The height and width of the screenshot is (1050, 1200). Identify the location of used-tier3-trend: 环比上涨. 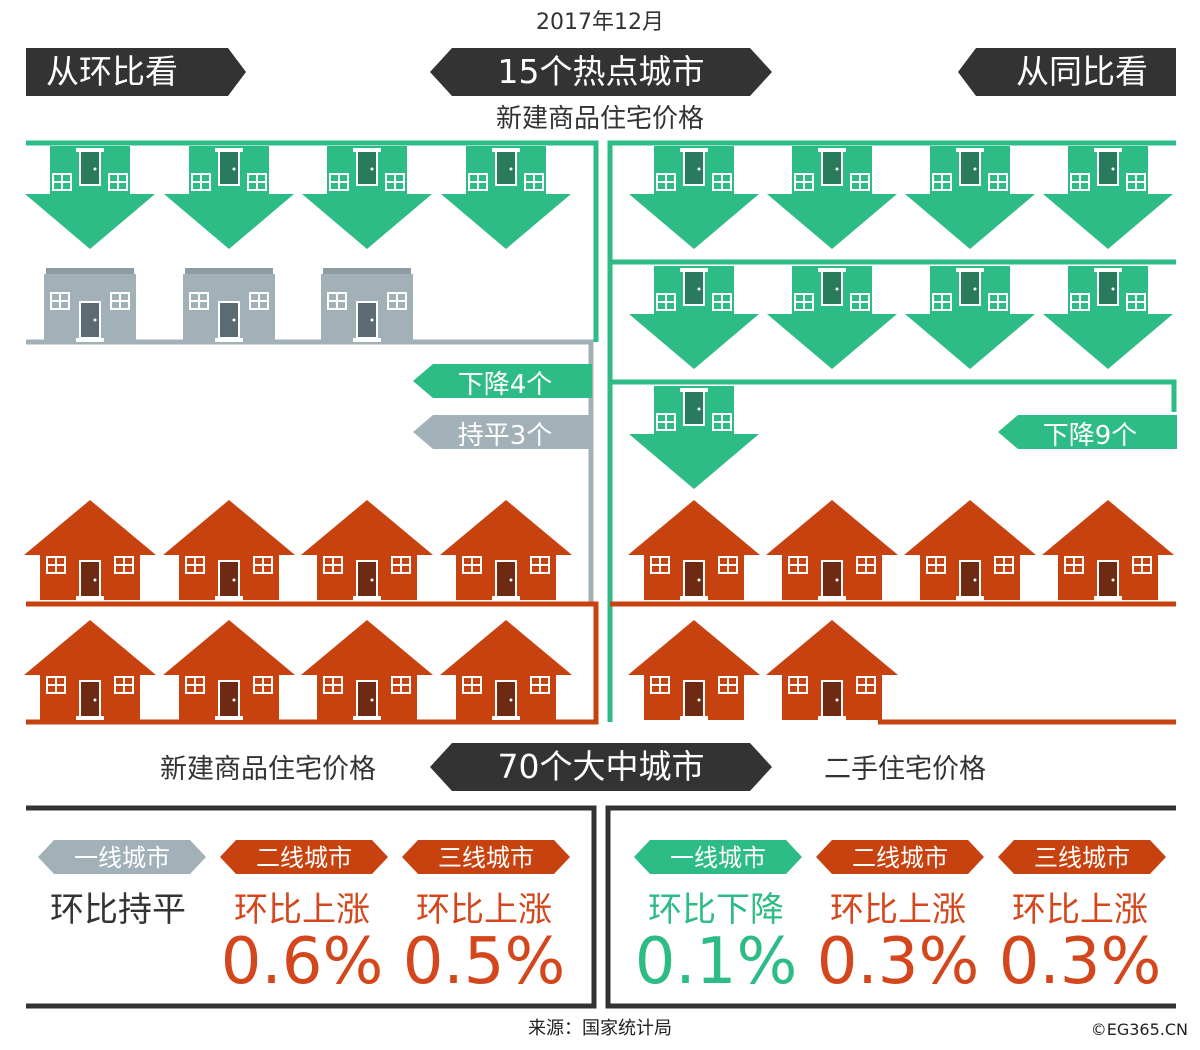
(1080, 910).